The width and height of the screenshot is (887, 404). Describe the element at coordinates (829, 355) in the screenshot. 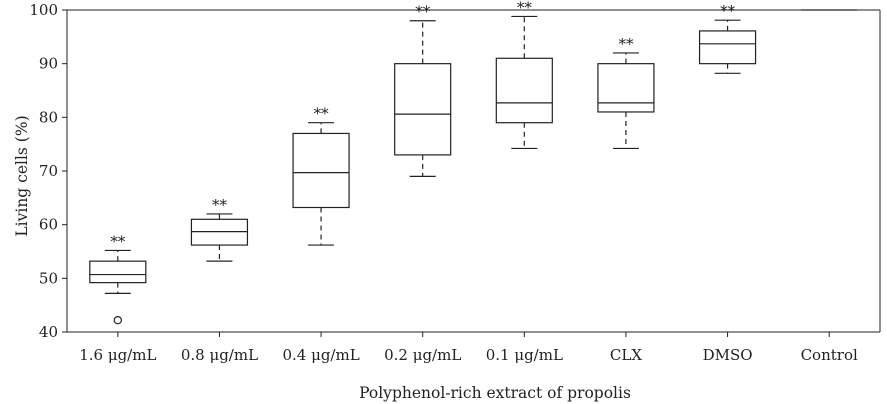

I see `x-tick-label: Control` at that location.